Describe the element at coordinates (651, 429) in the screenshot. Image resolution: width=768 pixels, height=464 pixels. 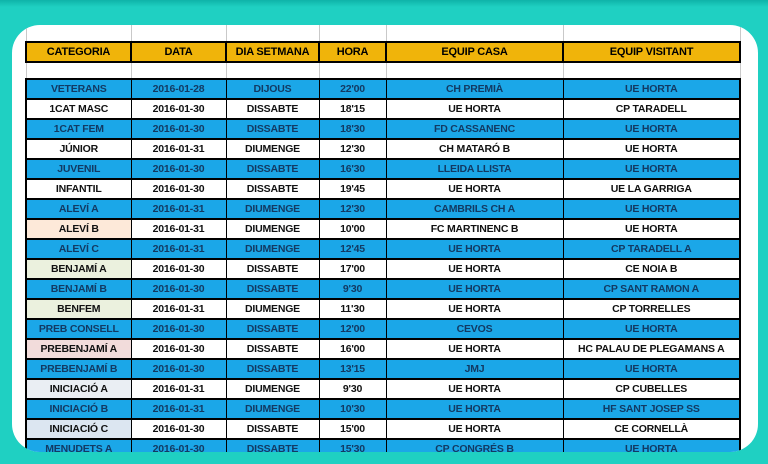
I see `cell-equip-visitant: CE CORNELLÀ` at that location.